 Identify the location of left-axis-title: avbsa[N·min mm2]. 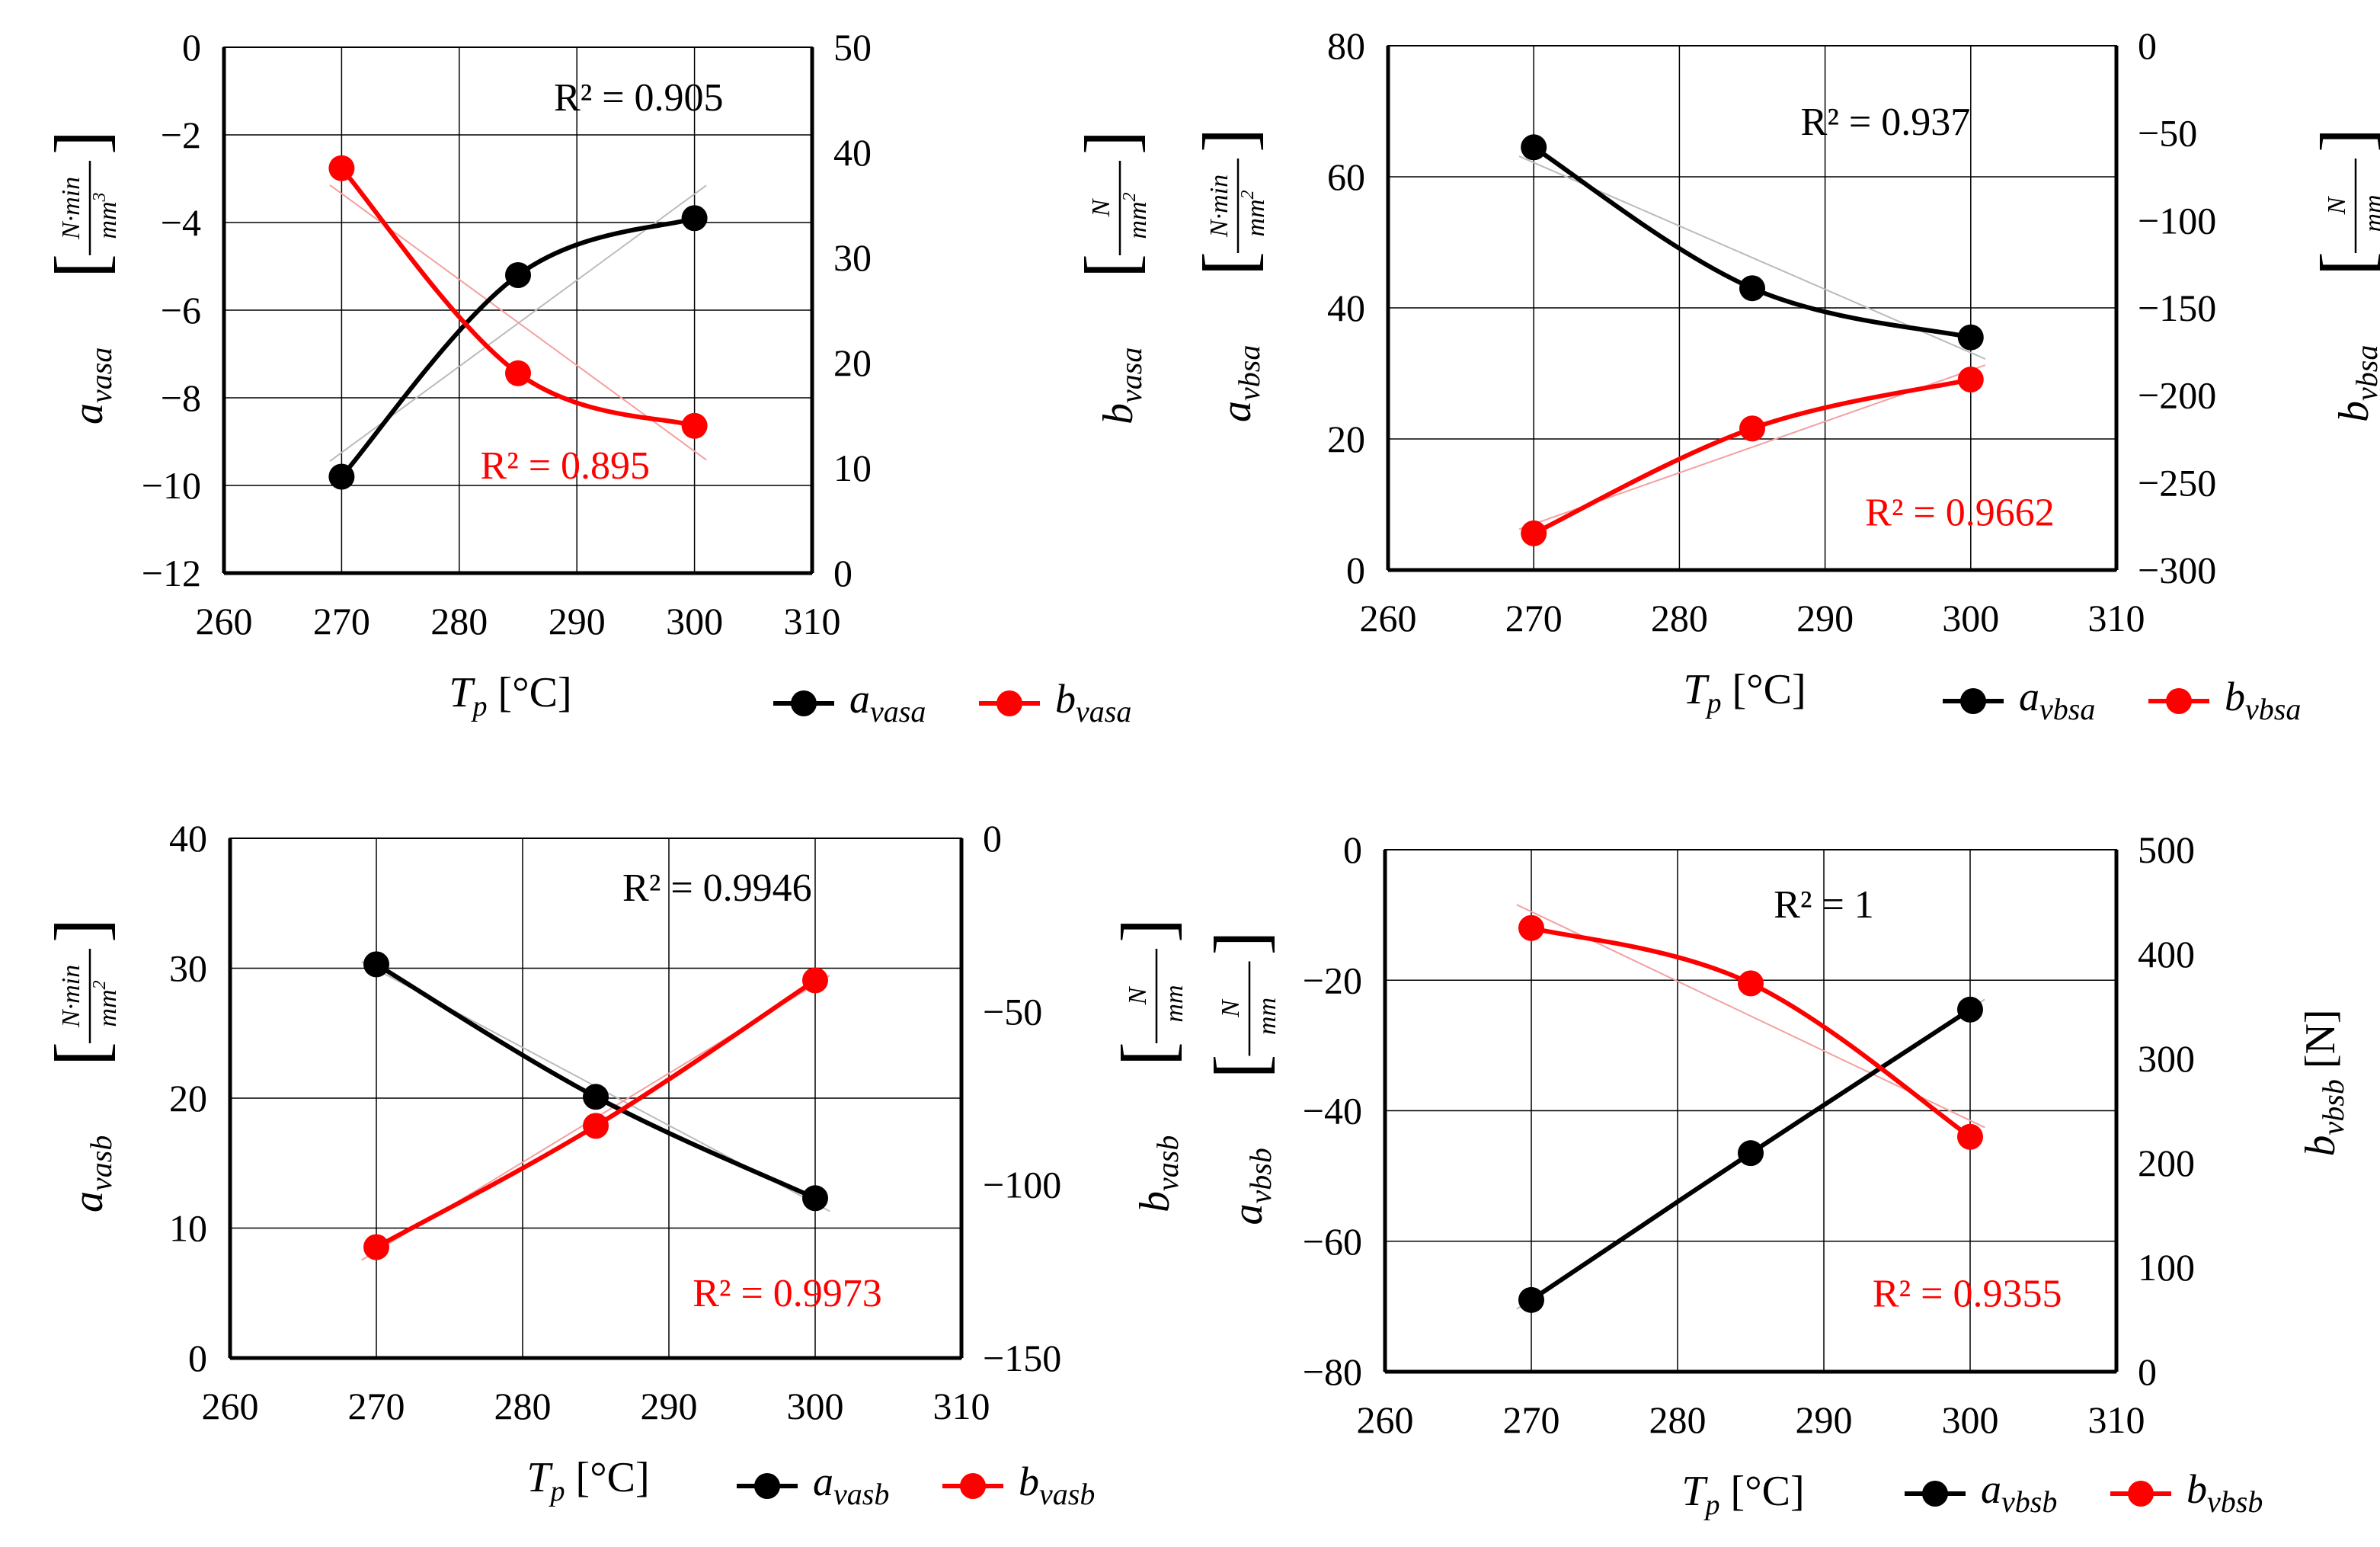
(1229, 275).